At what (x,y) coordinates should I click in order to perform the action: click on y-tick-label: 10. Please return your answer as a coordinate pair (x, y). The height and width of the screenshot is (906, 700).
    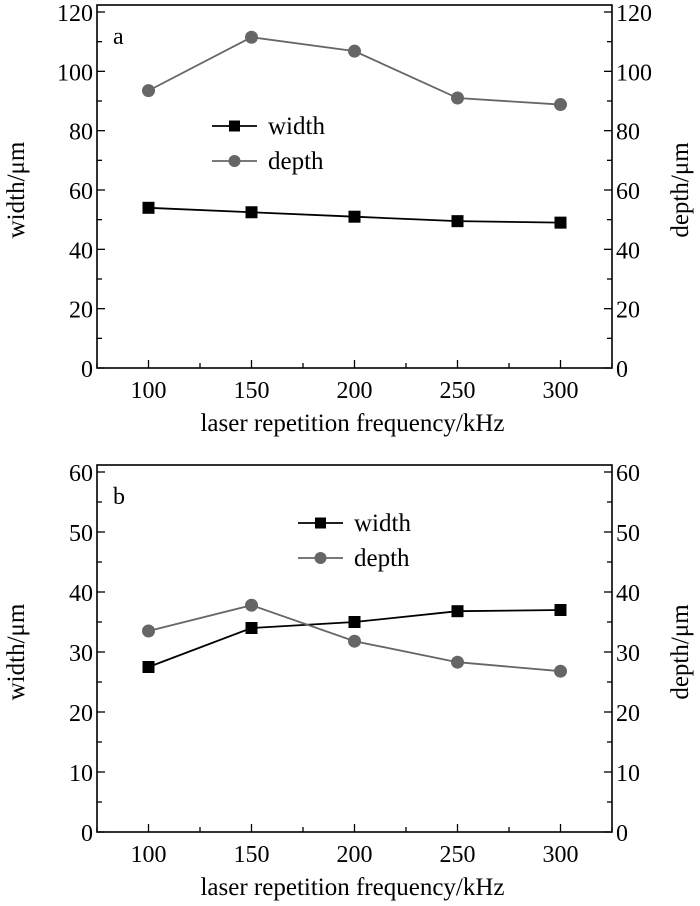
    Looking at the image, I should click on (81, 774).